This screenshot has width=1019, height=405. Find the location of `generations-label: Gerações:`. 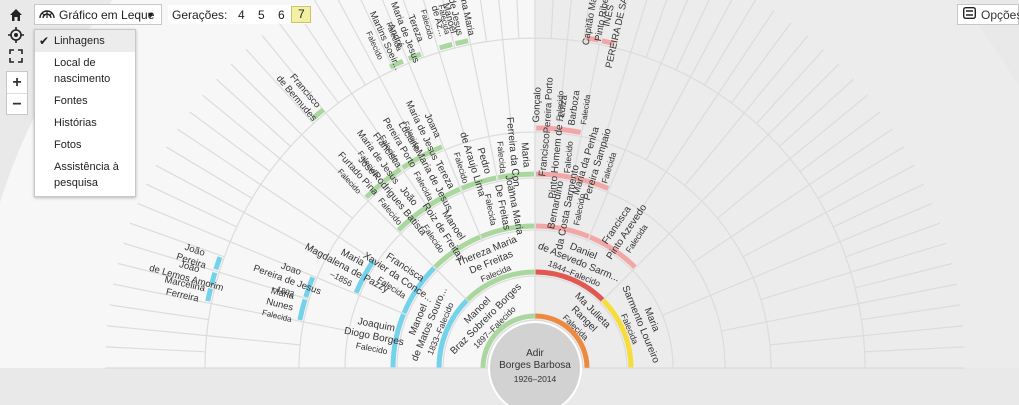

generations-label: Gerações: is located at coordinates (200, 14).